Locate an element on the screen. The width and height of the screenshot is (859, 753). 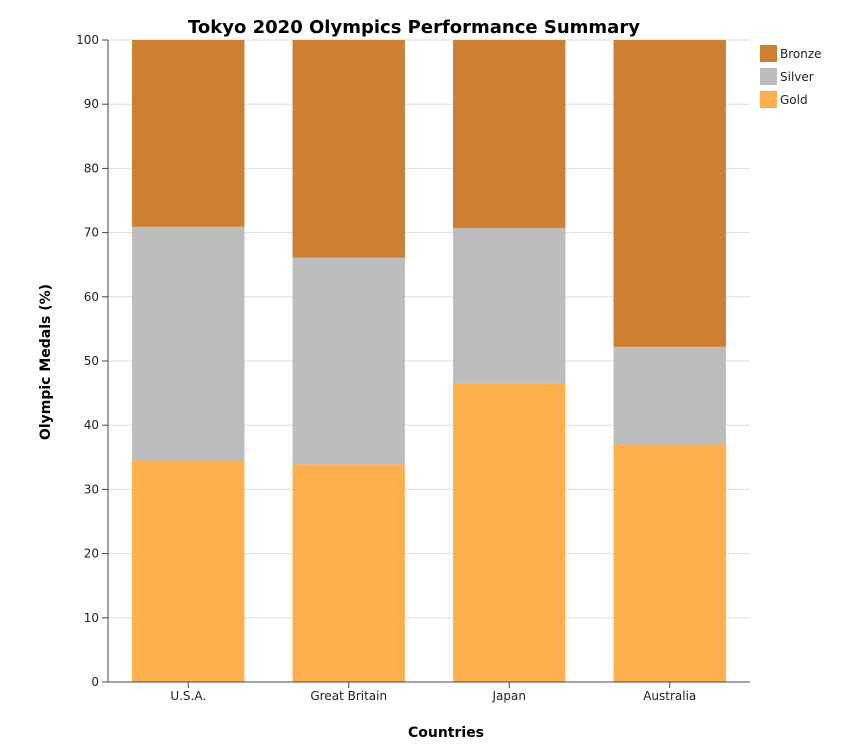
legend-label-gold: Gold is located at coordinates (794, 100).